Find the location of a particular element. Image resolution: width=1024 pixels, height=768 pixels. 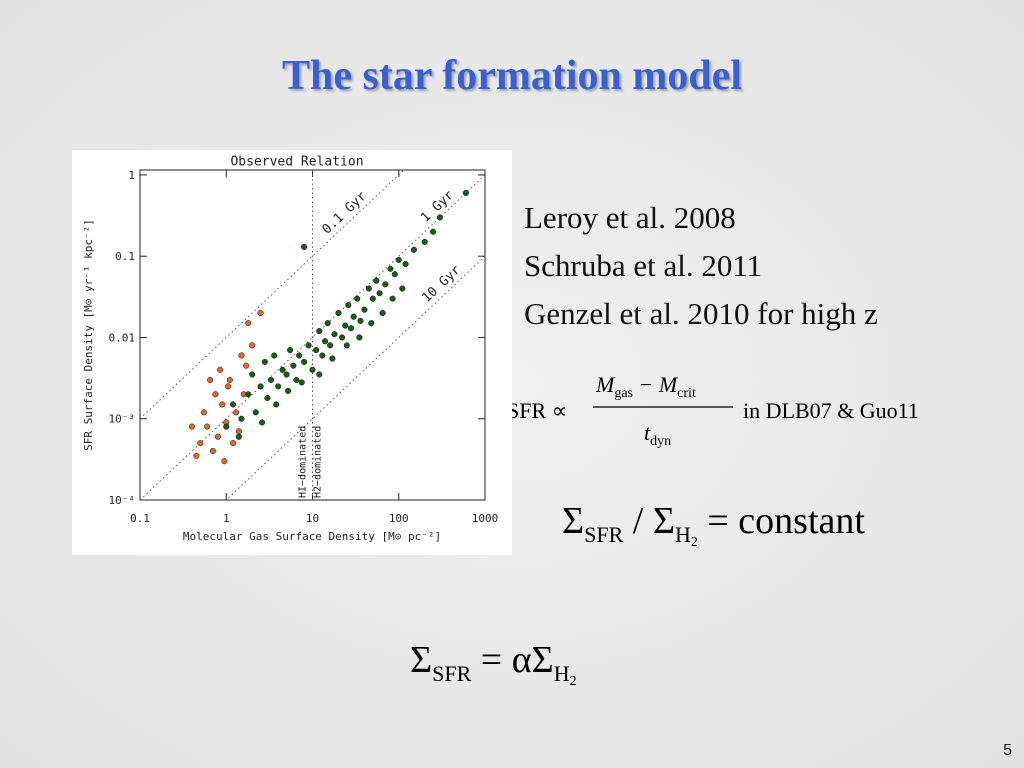

chart-title: Observed Relation is located at coordinates (296, 162).